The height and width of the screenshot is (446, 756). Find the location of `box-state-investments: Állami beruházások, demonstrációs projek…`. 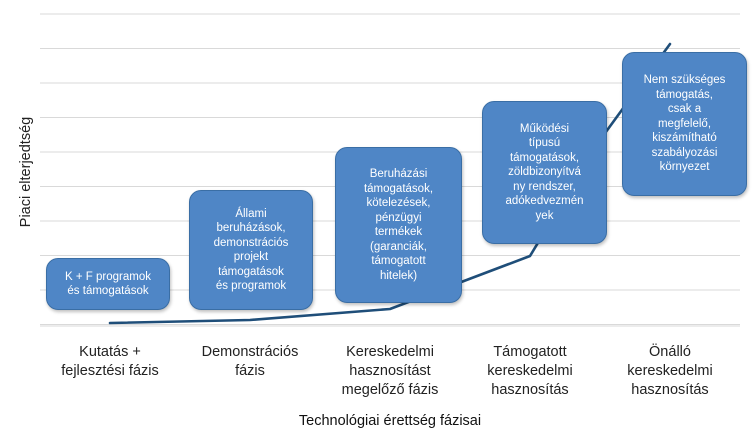

box-state-investments: Állami beruházások, demonstrációs projek… is located at coordinates (251, 250).